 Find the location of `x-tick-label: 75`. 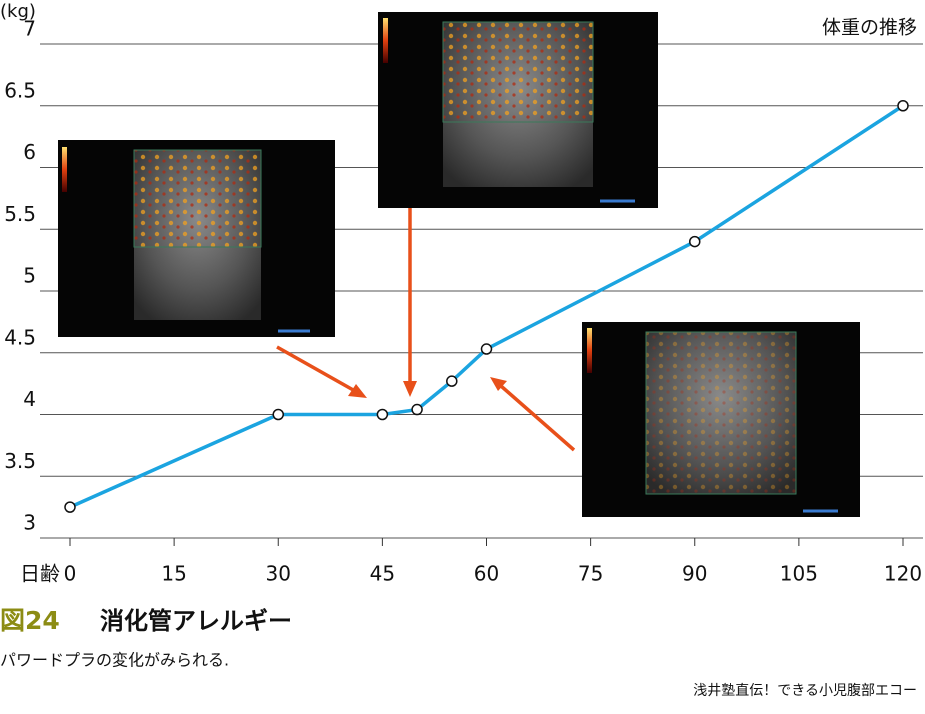

x-tick-label: 75 is located at coordinates (590, 574).